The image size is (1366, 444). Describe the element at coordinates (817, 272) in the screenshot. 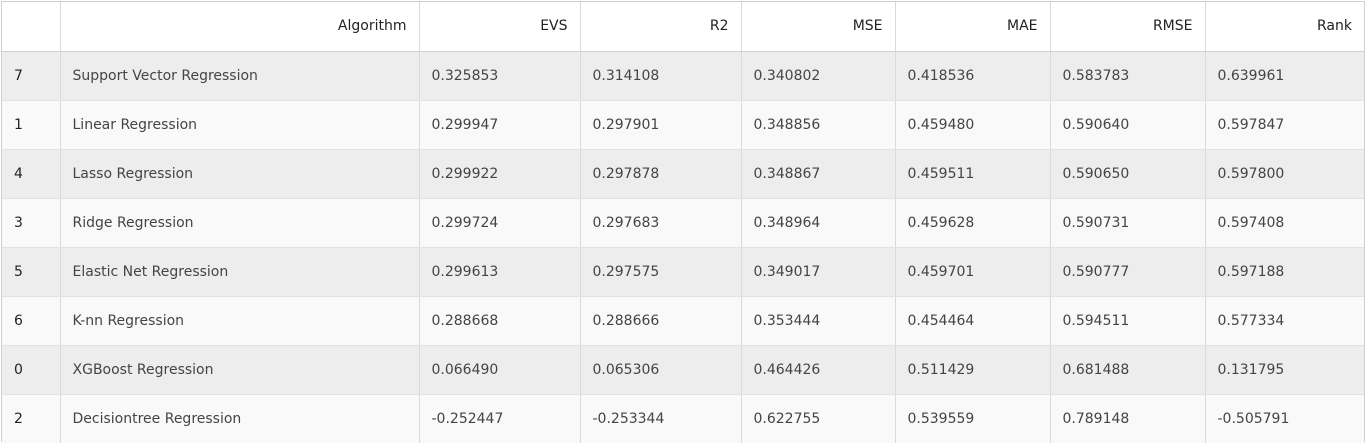

I see `cell-mse: 0.349017` at that location.